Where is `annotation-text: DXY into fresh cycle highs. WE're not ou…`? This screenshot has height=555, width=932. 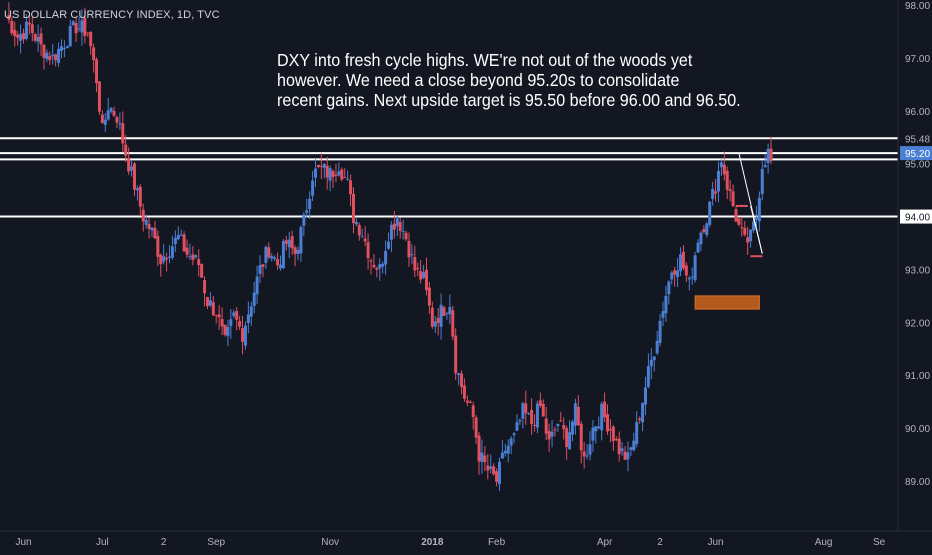
annotation-text: DXY into fresh cycle highs. WE're not ou… is located at coordinates (534, 80).